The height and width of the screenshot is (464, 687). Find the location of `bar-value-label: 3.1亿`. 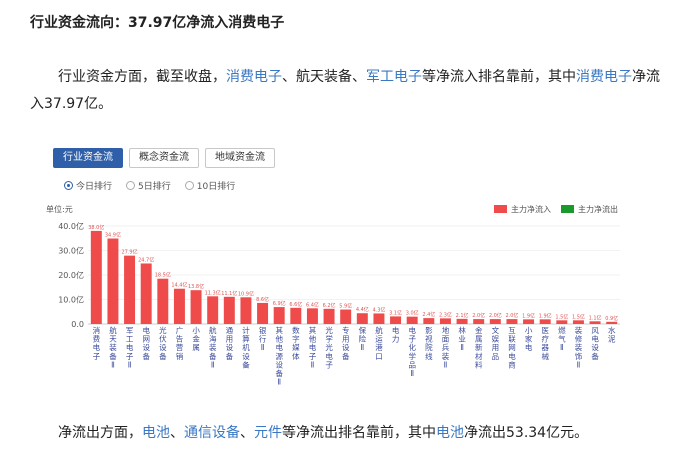

bar-value-label: 3.1亿 is located at coordinates (395, 312).